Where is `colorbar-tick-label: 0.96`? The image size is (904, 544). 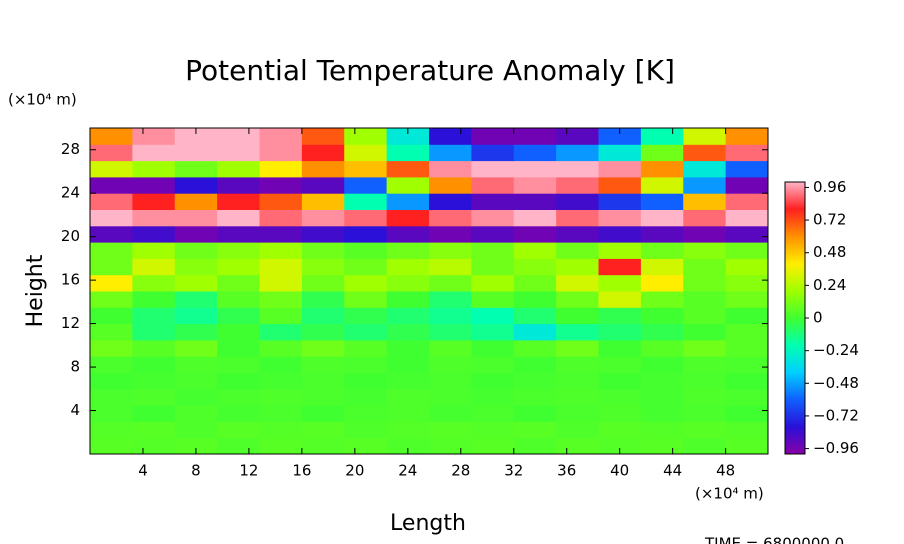
colorbar-tick-label: 0.96 is located at coordinates (829, 187).